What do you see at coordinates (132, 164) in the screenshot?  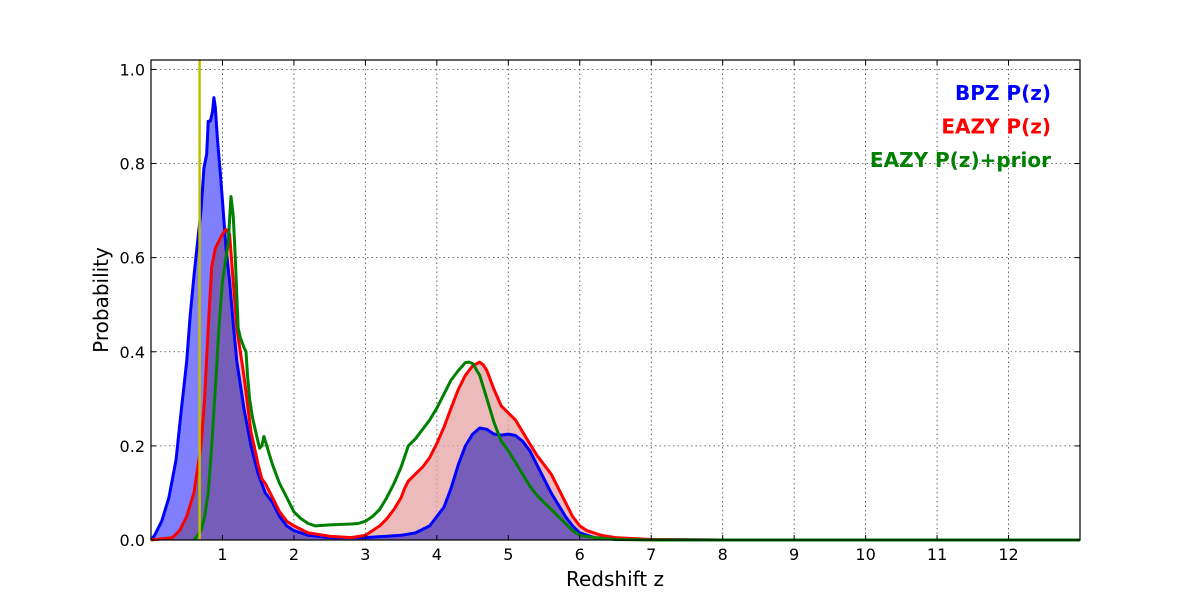 I see `y-tick-label: 0.8` at bounding box center [132, 164].